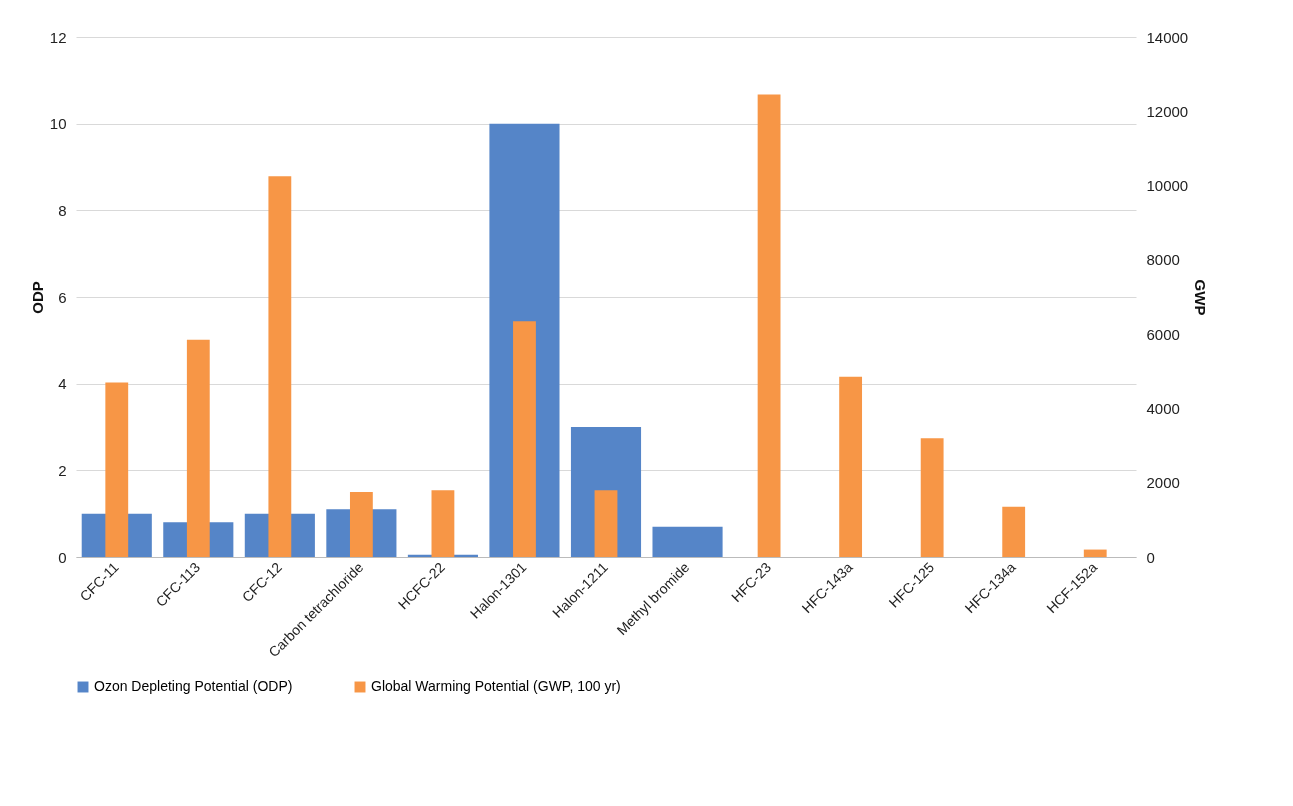 The height and width of the screenshot is (806, 1293). Describe the element at coordinates (1167, 186) in the screenshot. I see `y2-tick-label: 10000` at that location.